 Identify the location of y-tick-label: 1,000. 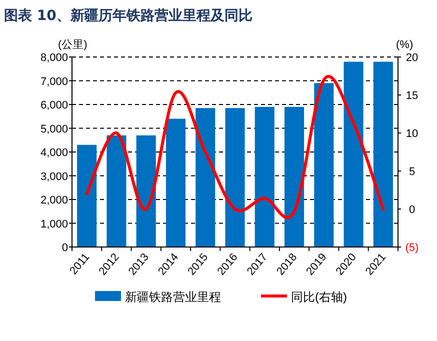
(54, 224).